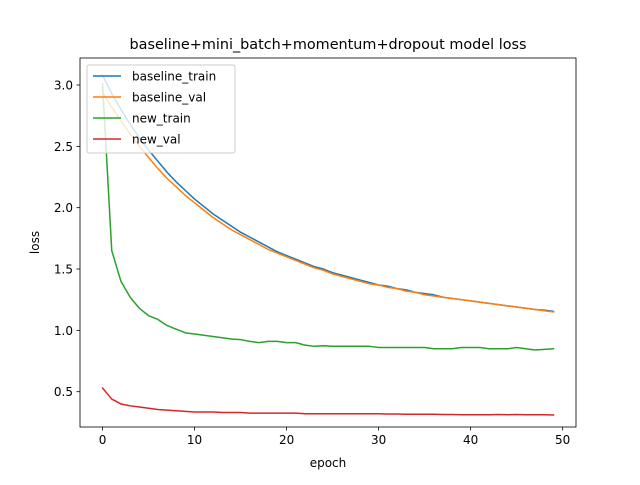 Image resolution: width=640 pixels, height=485 pixels. I want to click on y-tick-label: 0.5, so click(63, 392).